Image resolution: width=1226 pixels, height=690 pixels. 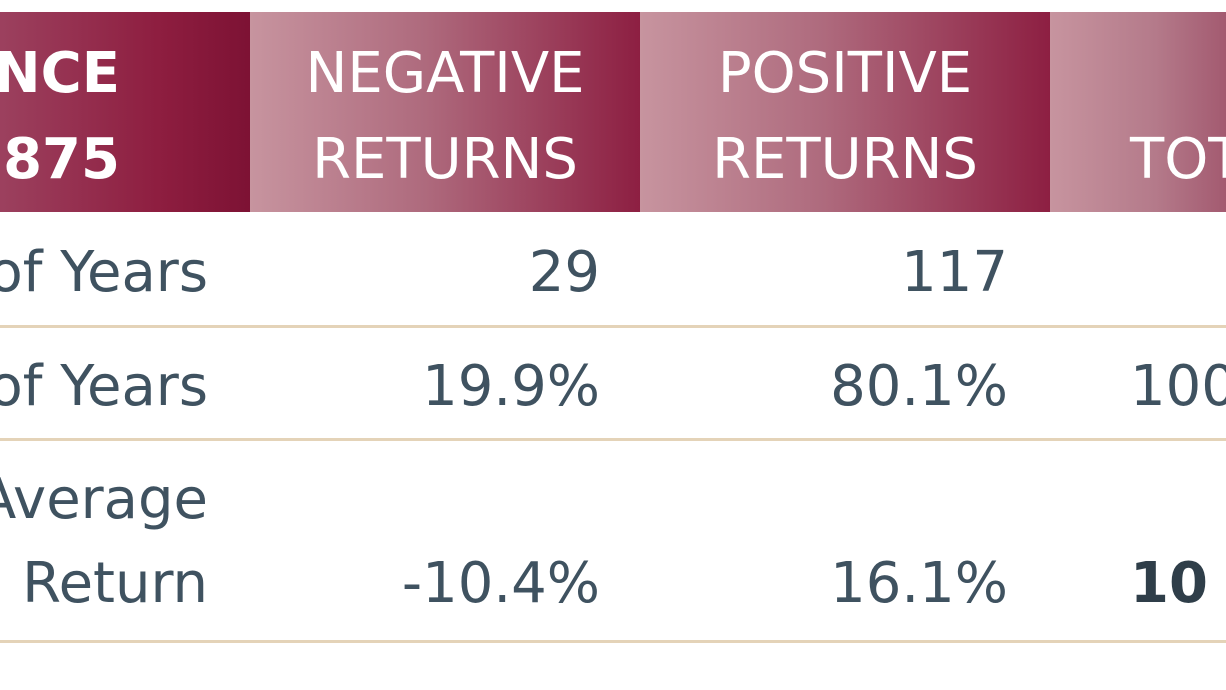 I want to click on cell-positive: 80.1%, so click(x=919, y=386).